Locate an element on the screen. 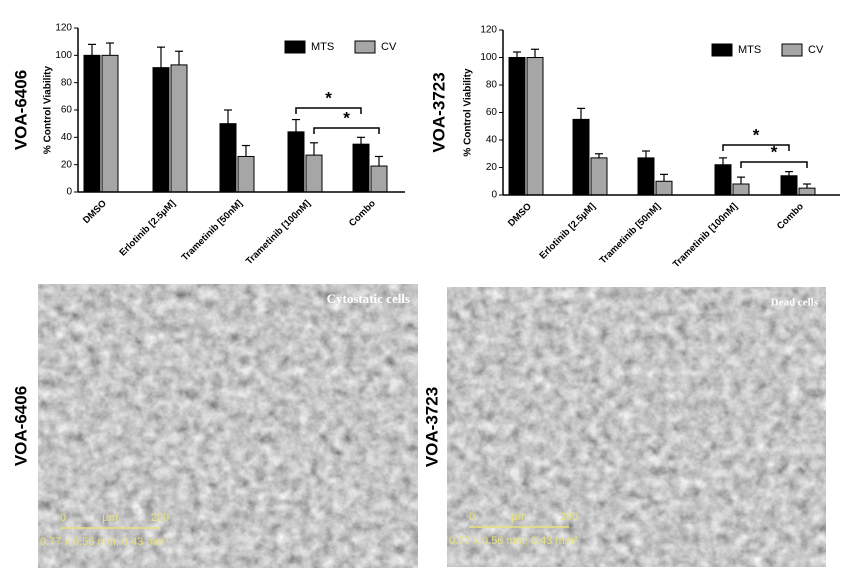 The height and width of the screenshot is (573, 860). chart-title: VOA-6406 is located at coordinates (20, 110).